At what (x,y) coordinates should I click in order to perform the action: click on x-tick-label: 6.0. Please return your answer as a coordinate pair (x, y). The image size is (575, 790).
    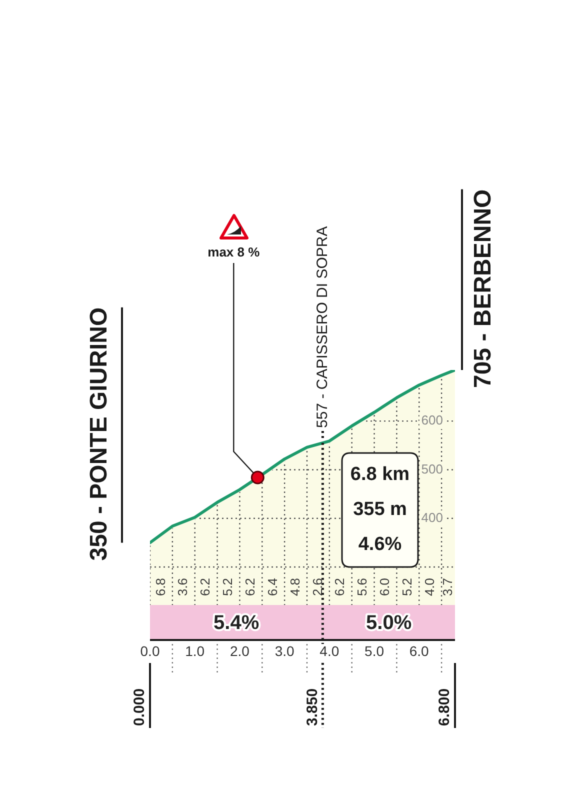
    Looking at the image, I should click on (419, 650).